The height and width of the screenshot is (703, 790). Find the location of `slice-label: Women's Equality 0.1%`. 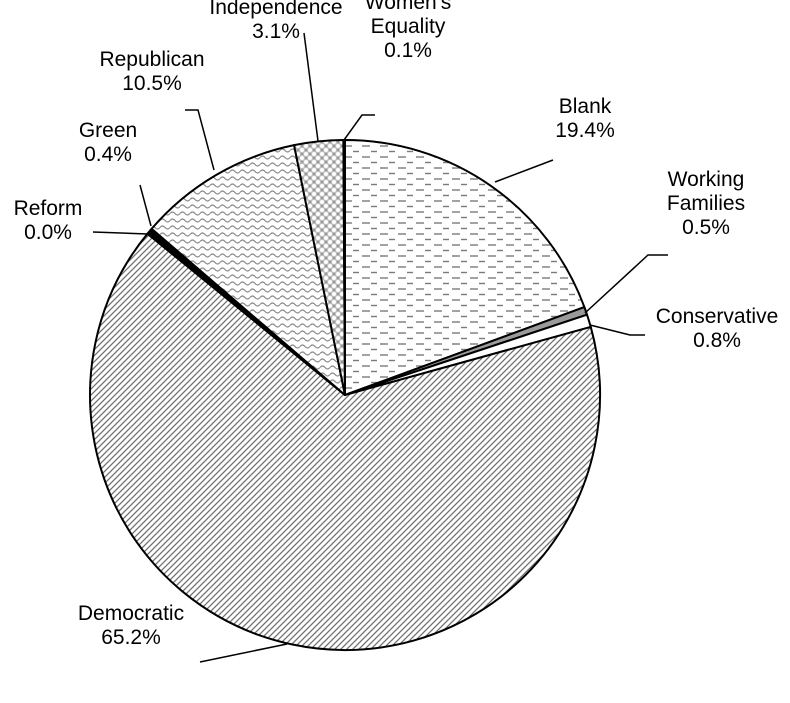

slice-label: Women's Equality 0.1% is located at coordinates (408, 31).